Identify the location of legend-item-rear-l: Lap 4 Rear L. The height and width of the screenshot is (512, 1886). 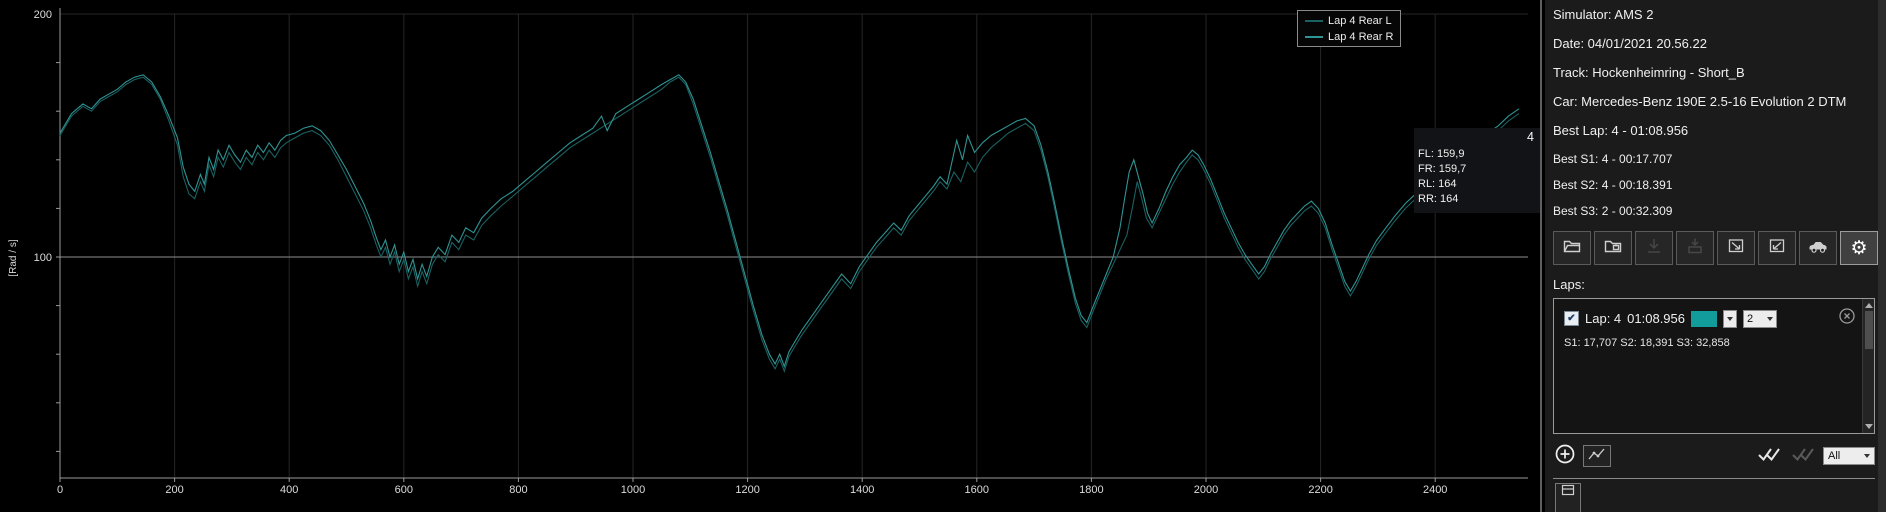
(1349, 20).